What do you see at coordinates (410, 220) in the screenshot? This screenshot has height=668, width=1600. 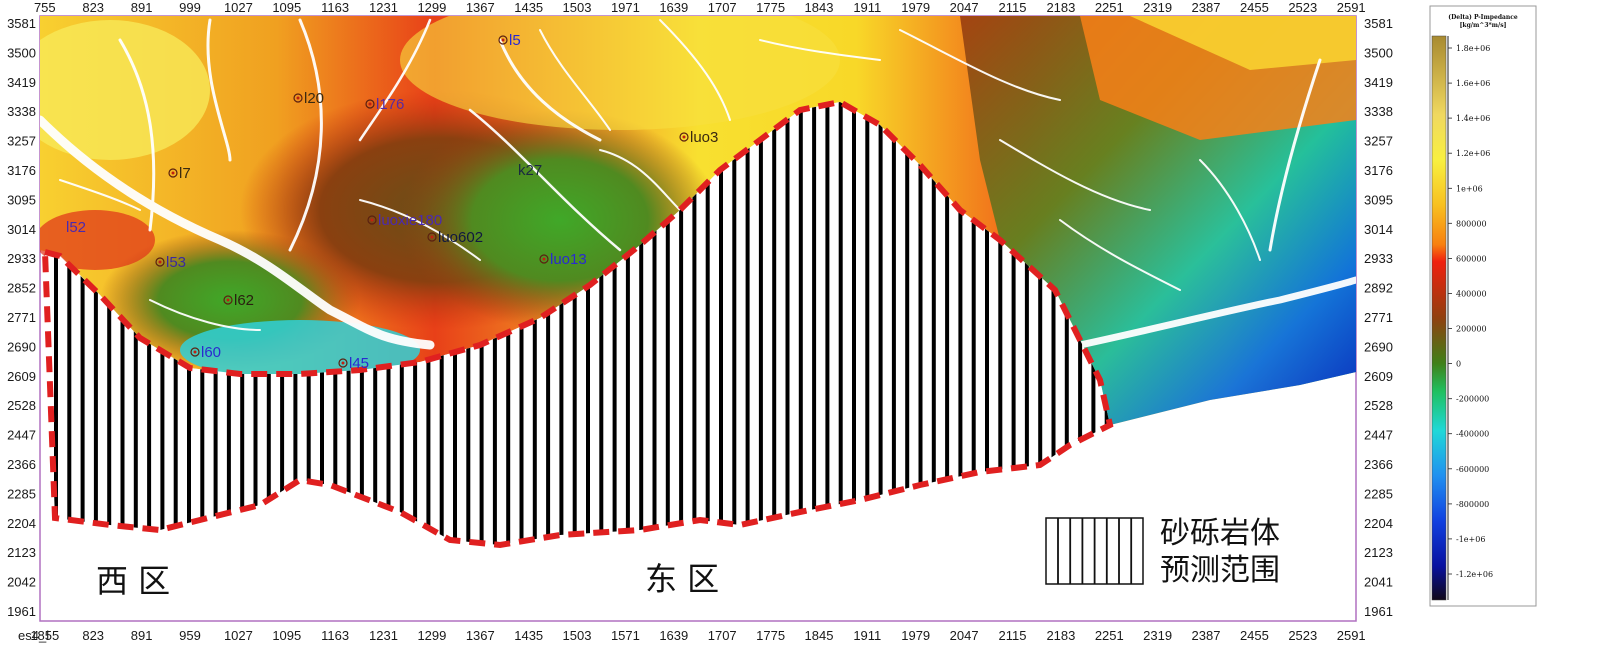 I see `well-label: luoxie180` at bounding box center [410, 220].